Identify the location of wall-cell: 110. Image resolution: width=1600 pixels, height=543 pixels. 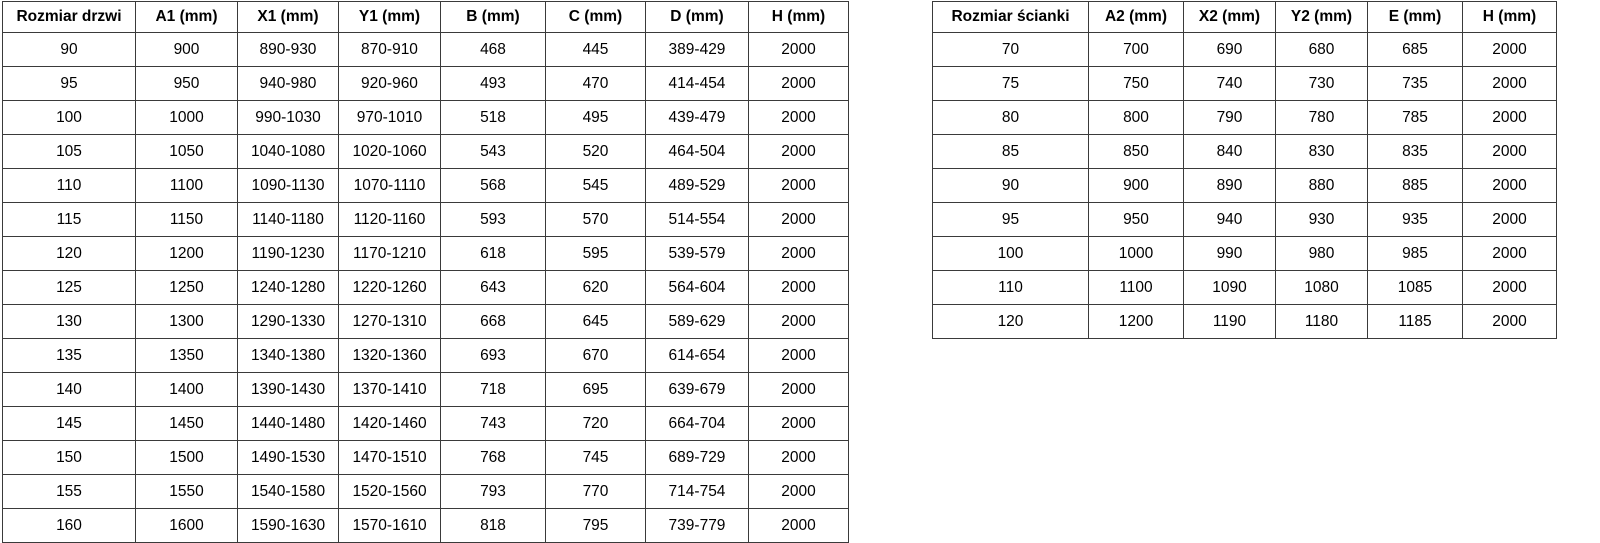
(1010, 287).